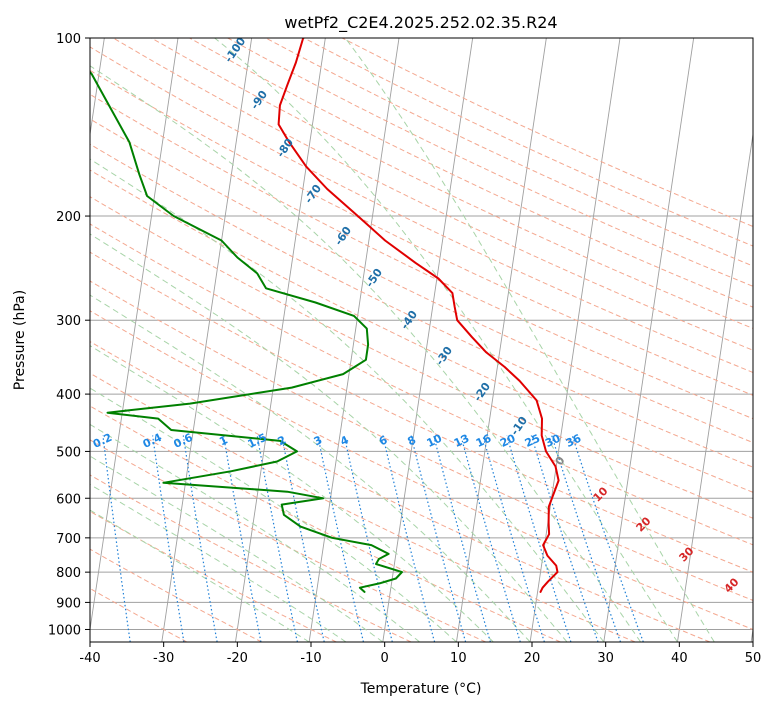 The image size is (775, 712). I want to click on y-tick-label: 400, so click(68, 395).